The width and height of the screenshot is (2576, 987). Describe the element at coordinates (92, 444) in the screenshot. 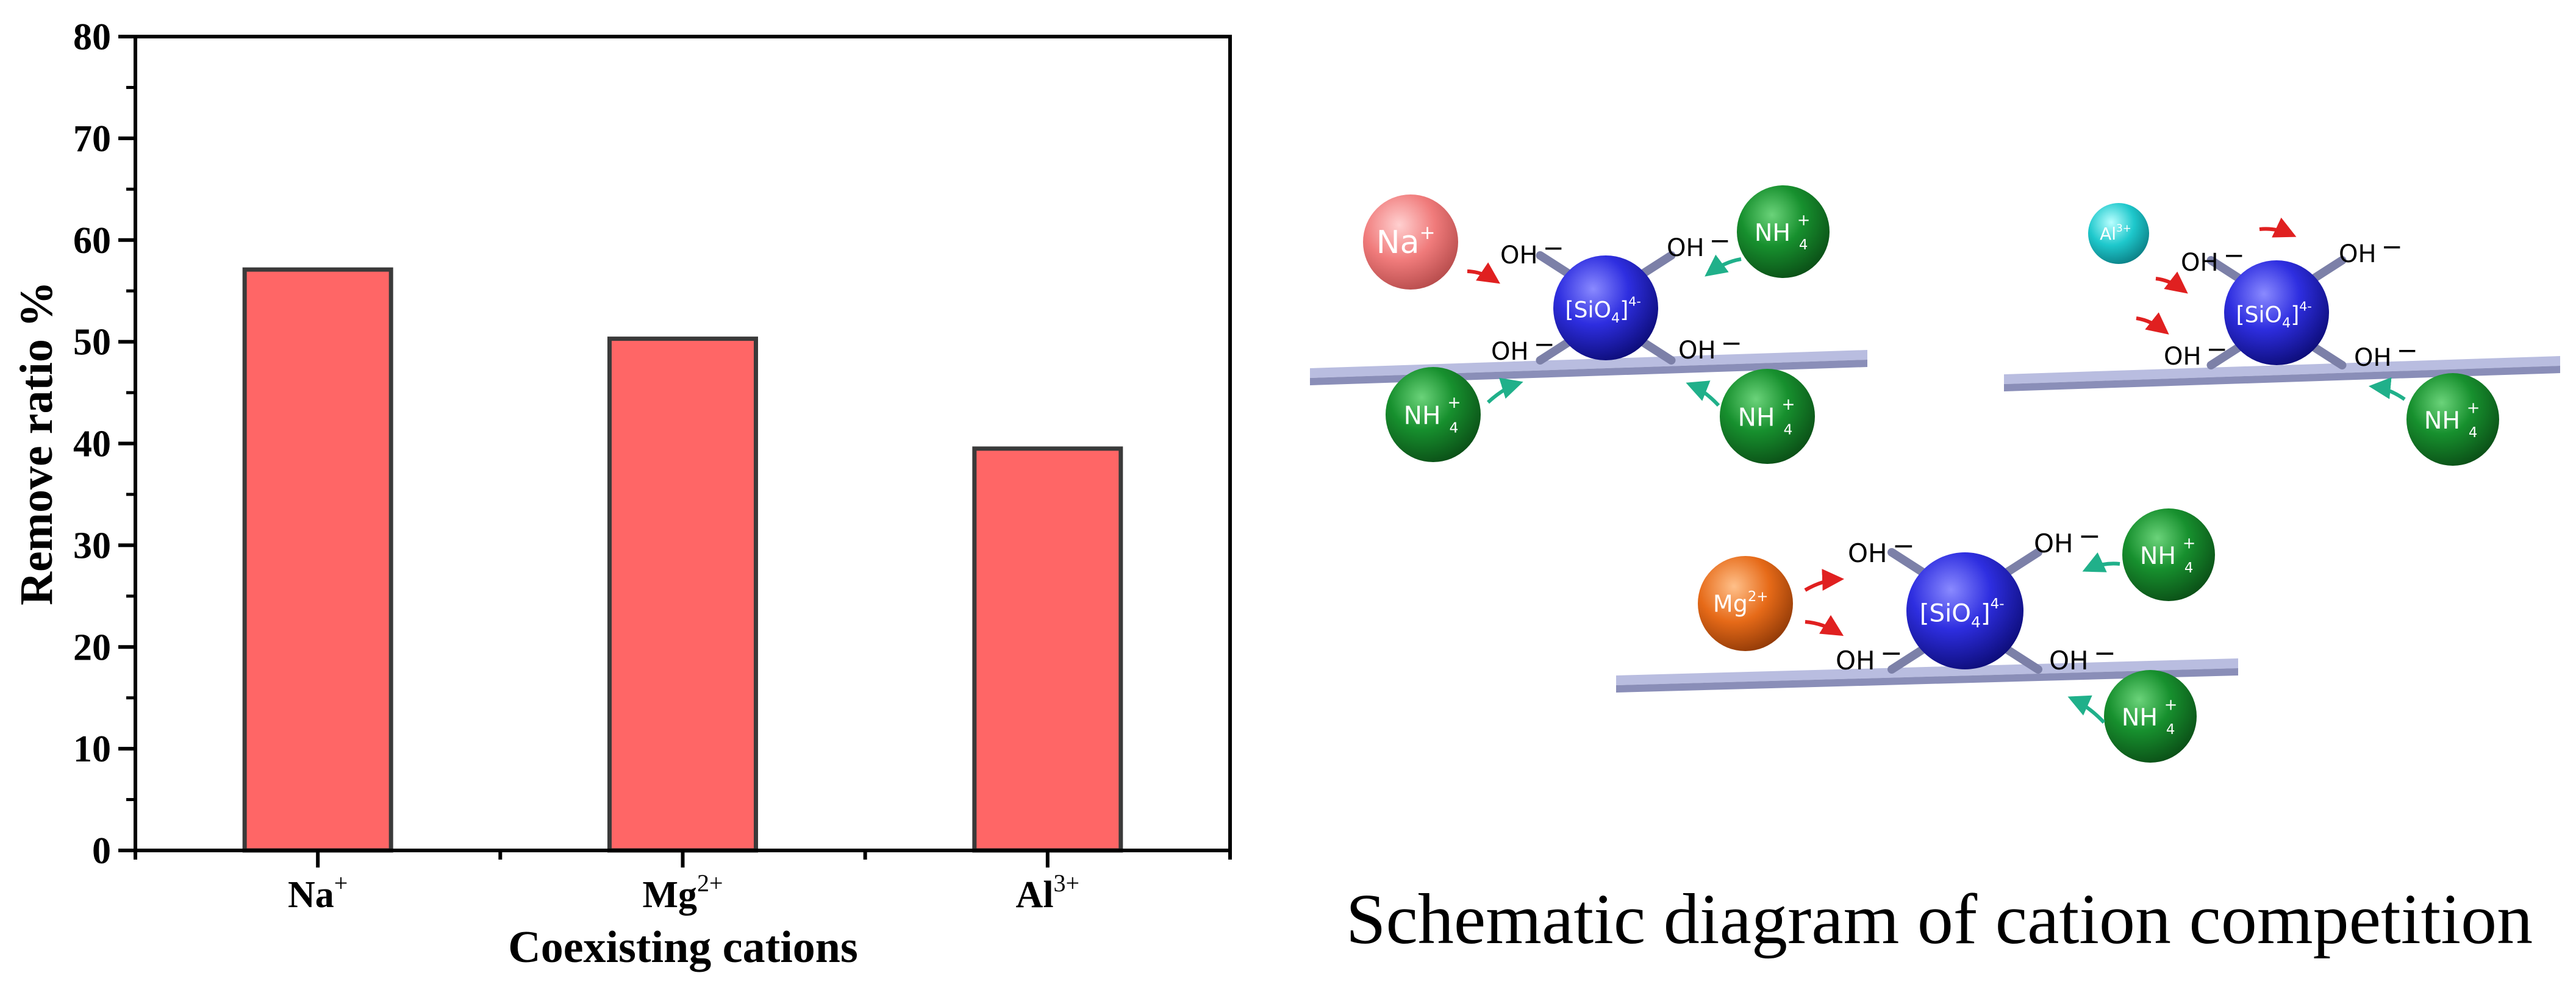

I see `y-tick-label: 40` at that location.